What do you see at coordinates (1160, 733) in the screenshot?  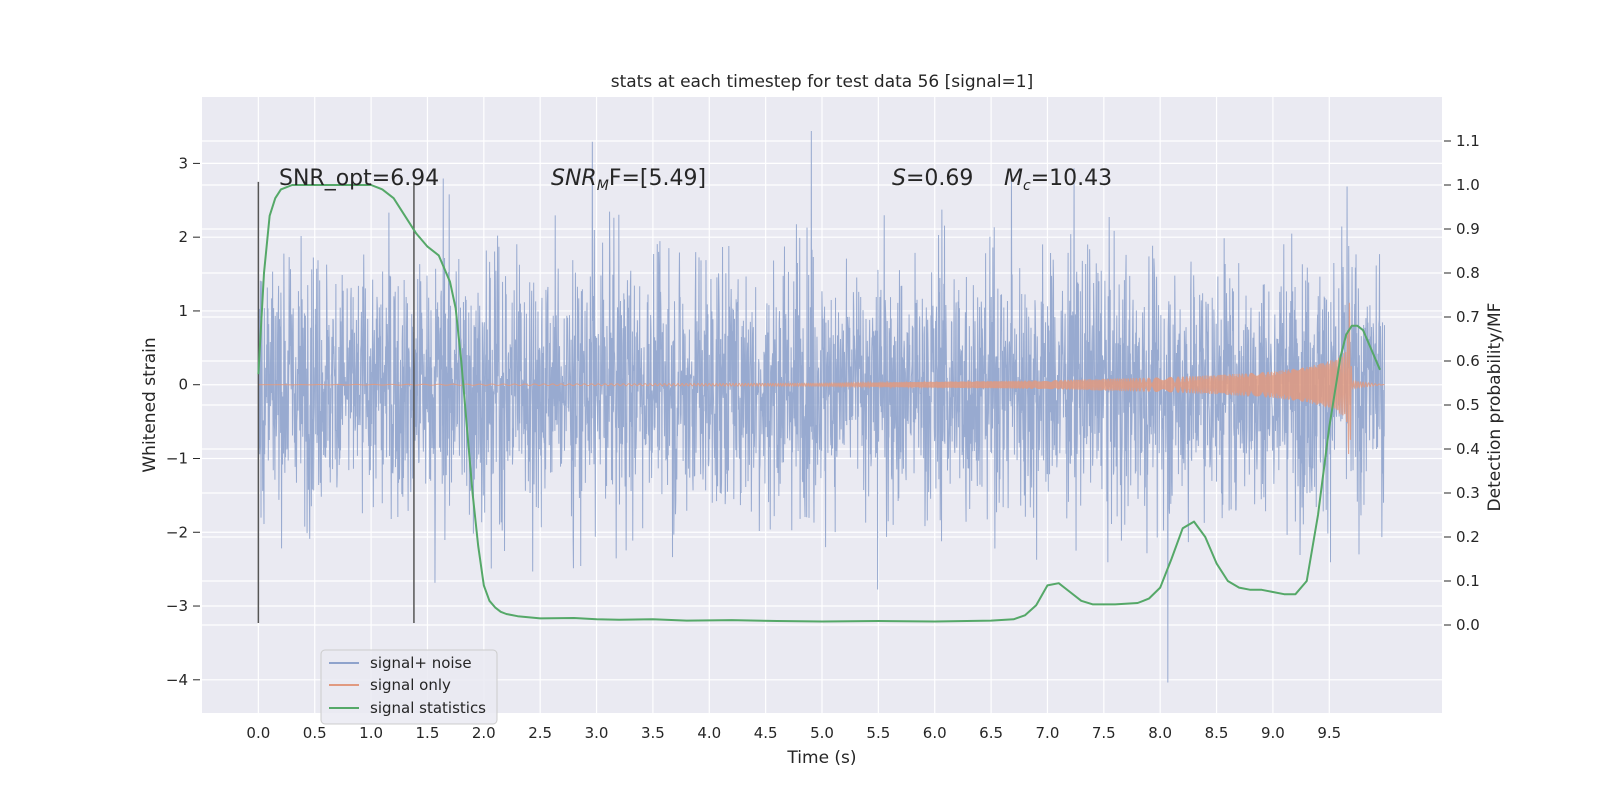 I see `x-tick-label: 8.0` at bounding box center [1160, 733].